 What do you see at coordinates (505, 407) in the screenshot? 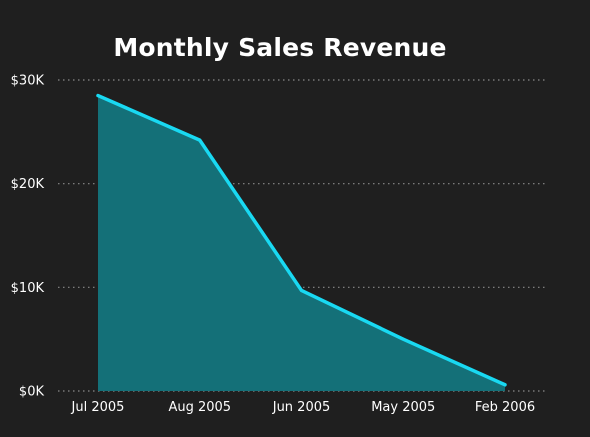
I see `x-tick-label: Feb 2006` at bounding box center [505, 407].